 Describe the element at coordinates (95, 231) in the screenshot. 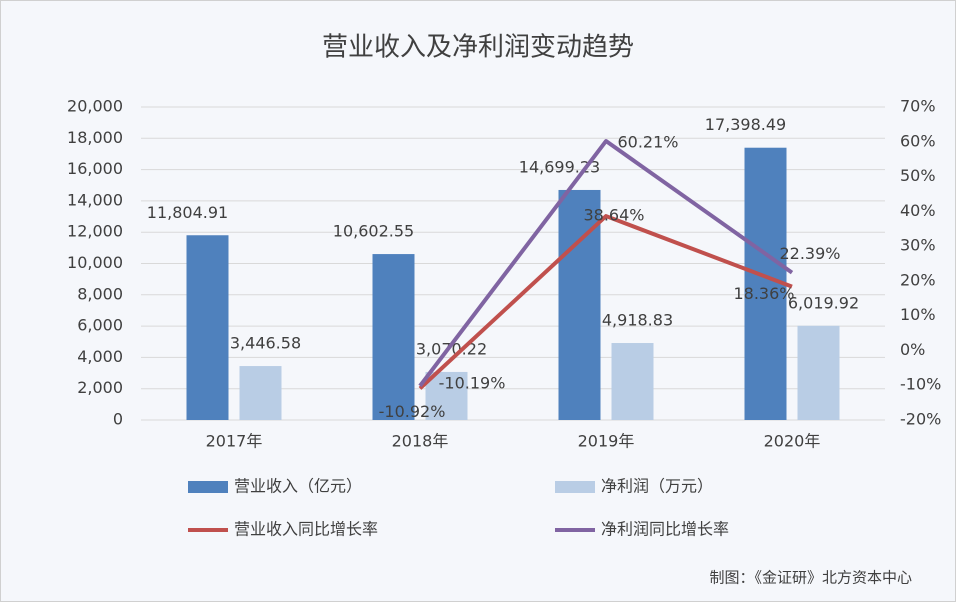

I see `y-tick-label: 12,000` at that location.